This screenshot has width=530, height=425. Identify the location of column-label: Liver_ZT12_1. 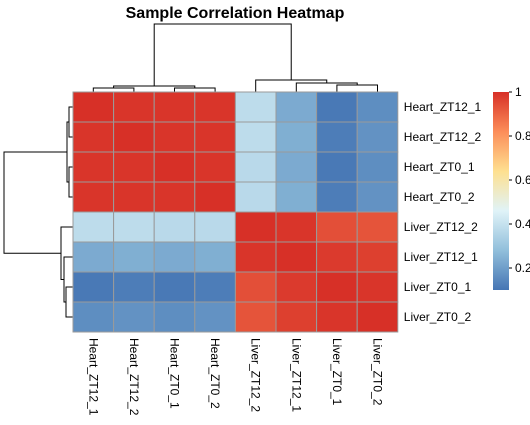
(296, 375).